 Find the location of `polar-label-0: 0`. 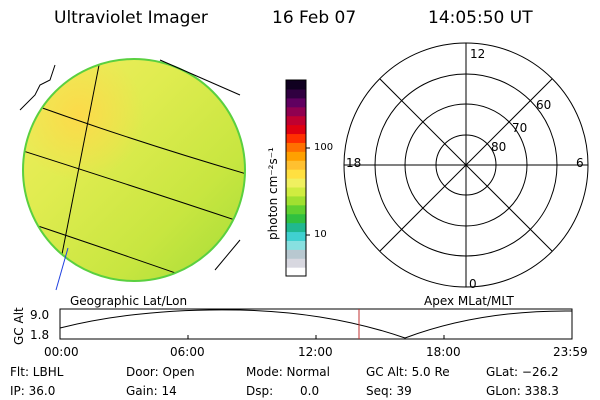

polar-label-0: 0 is located at coordinates (473, 284).